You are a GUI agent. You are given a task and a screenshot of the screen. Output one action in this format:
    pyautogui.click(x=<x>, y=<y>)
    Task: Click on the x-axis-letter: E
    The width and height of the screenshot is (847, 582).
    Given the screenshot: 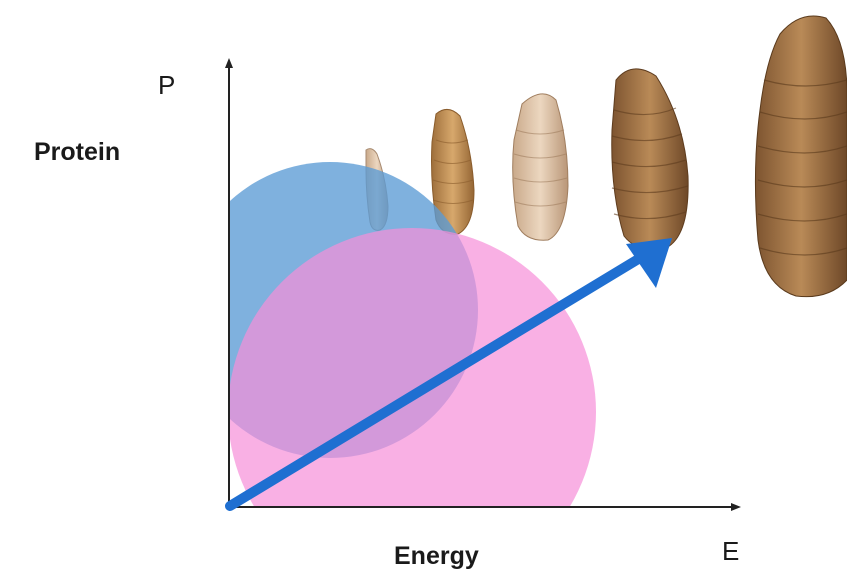 What is the action you would take?
    pyautogui.click(x=731, y=551)
    